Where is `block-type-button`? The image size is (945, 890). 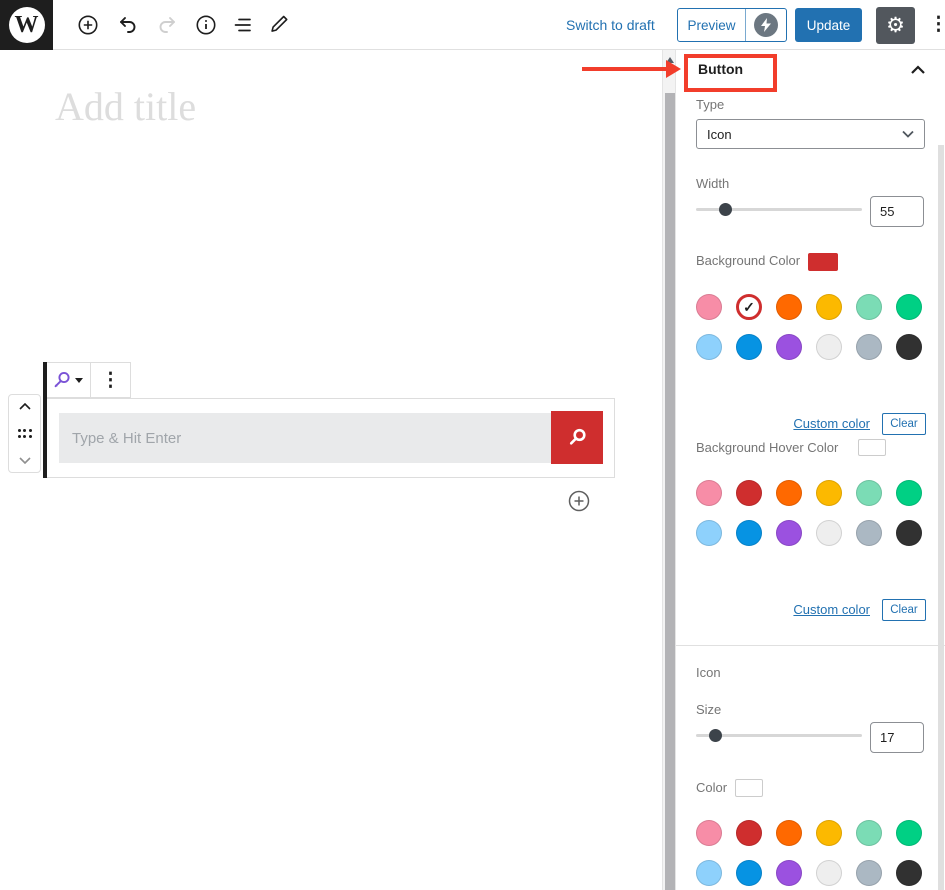
block-type-button is located at coordinates (67, 380).